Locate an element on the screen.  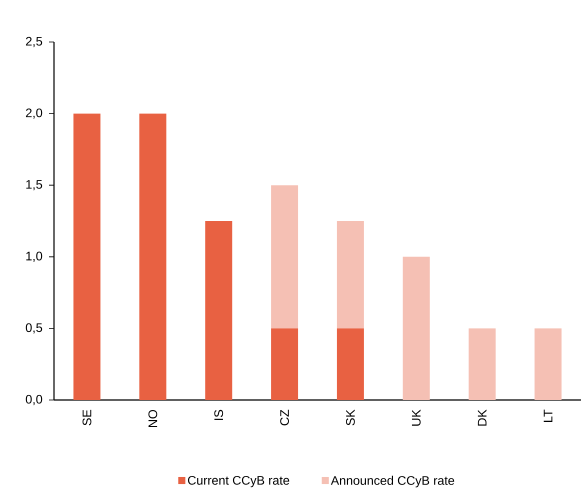
y-tick-label: 2,5 is located at coordinates (34, 42).